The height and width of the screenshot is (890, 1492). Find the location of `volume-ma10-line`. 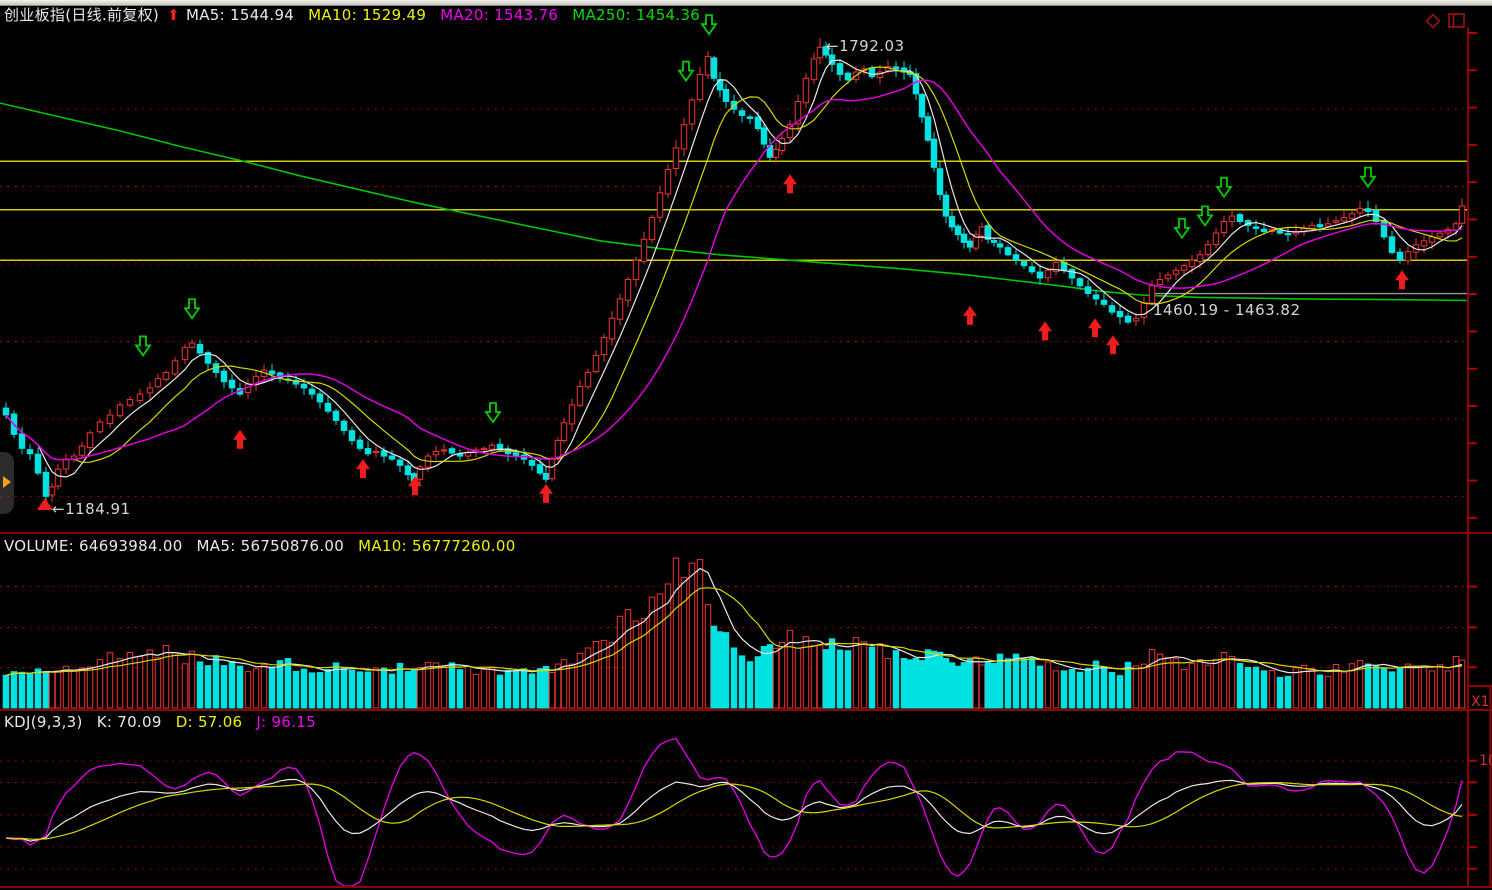

volume-ma10-line is located at coordinates (734, 631).